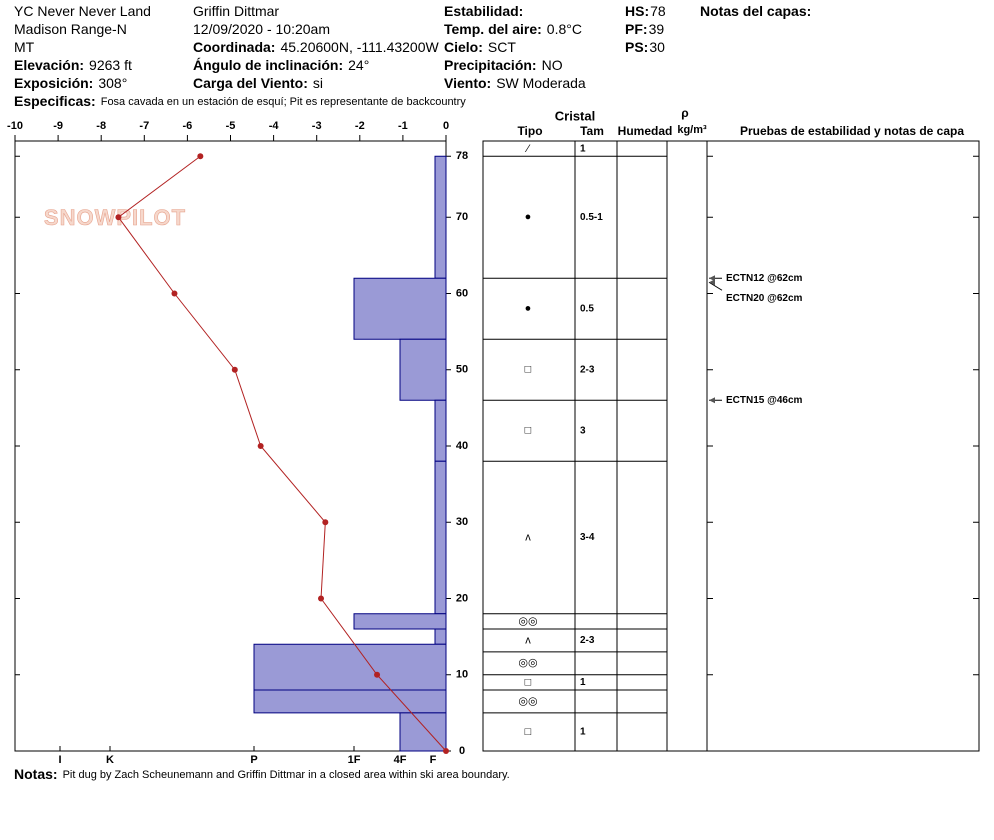 Image resolution: width=994 pixels, height=840 pixels. Describe the element at coordinates (575, 115) in the screenshot. I see `table-title: Cristal` at that location.